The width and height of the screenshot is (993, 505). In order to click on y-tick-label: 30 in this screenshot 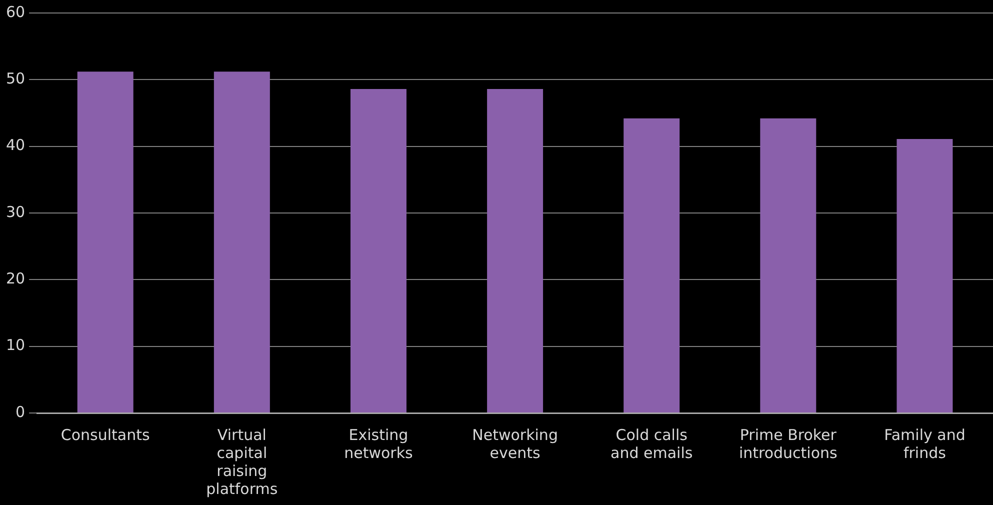, I will do `click(16, 211)`.